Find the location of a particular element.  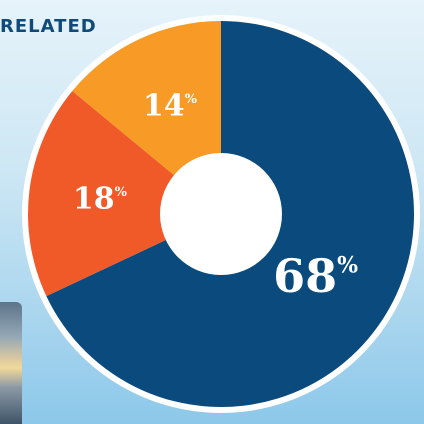

slice-value-14: 14 is located at coordinates (164, 105).